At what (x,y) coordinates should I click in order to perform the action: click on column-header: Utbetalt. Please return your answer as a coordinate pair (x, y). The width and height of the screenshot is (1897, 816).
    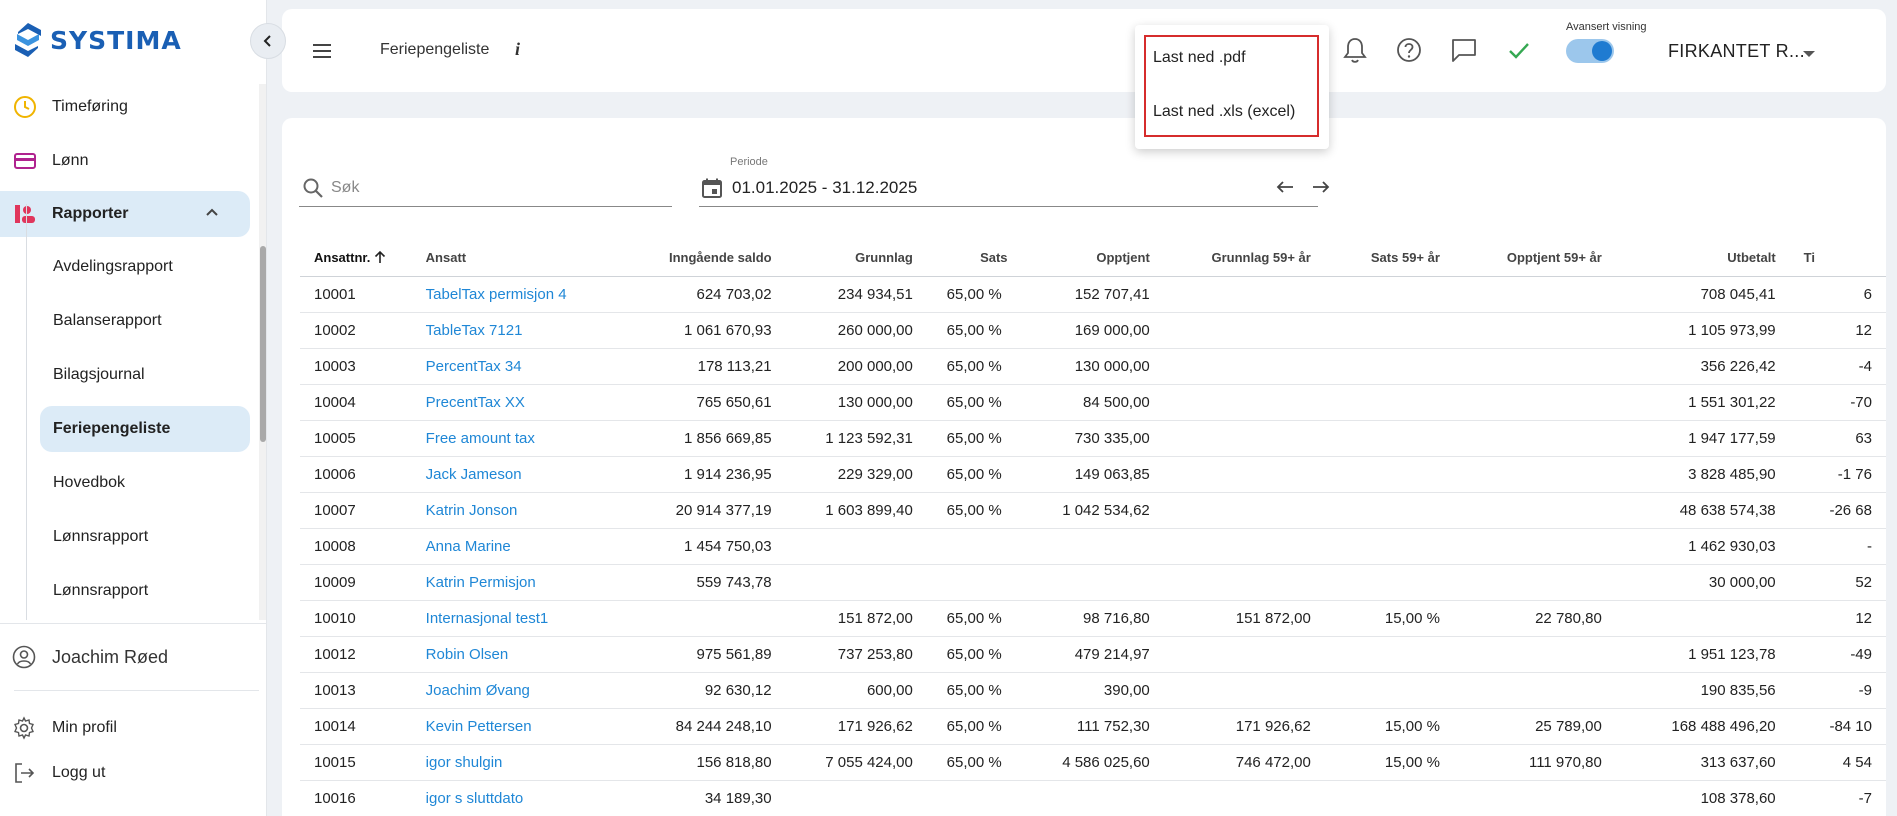
    Looking at the image, I should click on (1702, 258).